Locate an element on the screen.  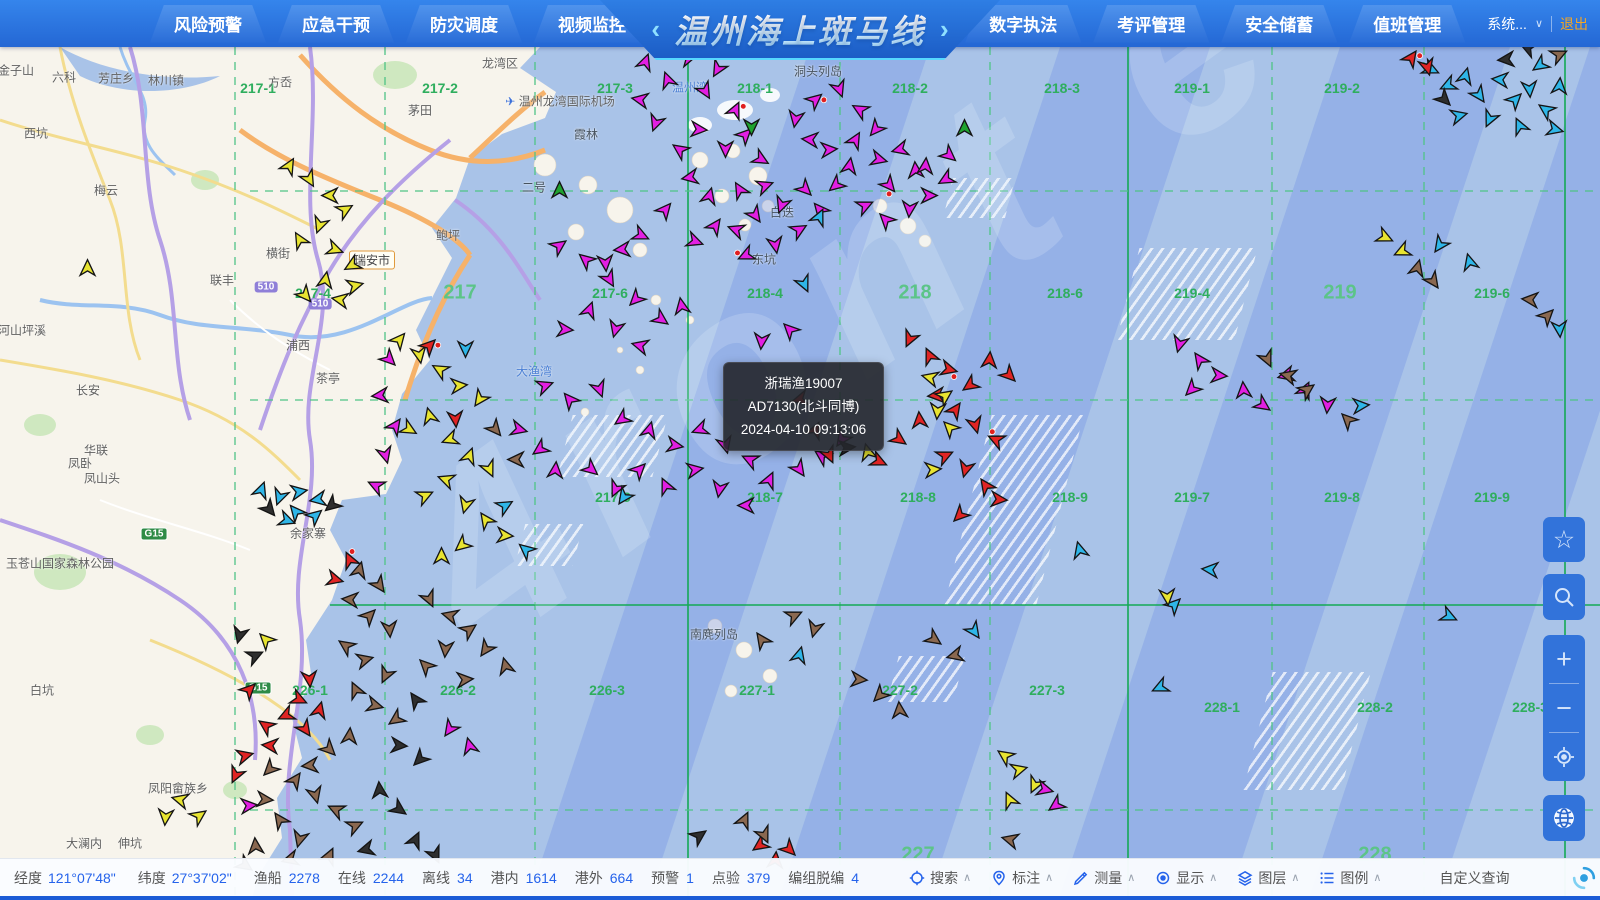
nav-item-3: 值班管理 is located at coordinates (1407, 24).